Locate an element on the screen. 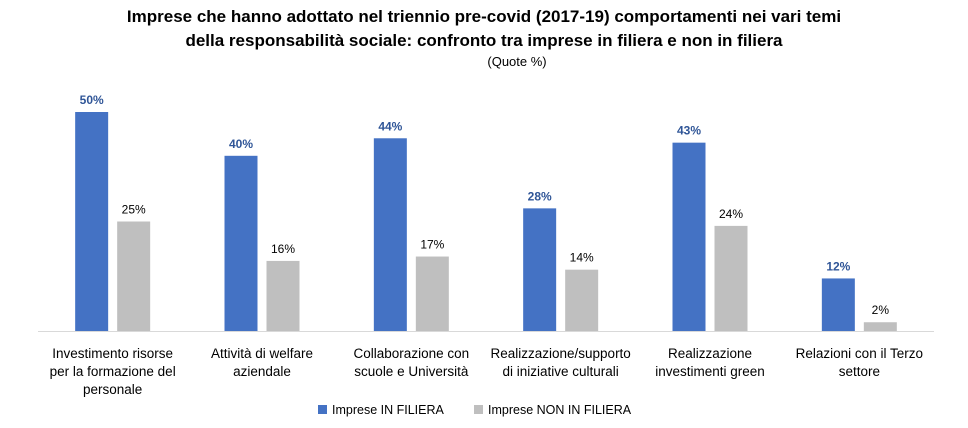  legend: Imprese IN FILIERA Imprese NON IN FILIERA is located at coordinates (475, 410).